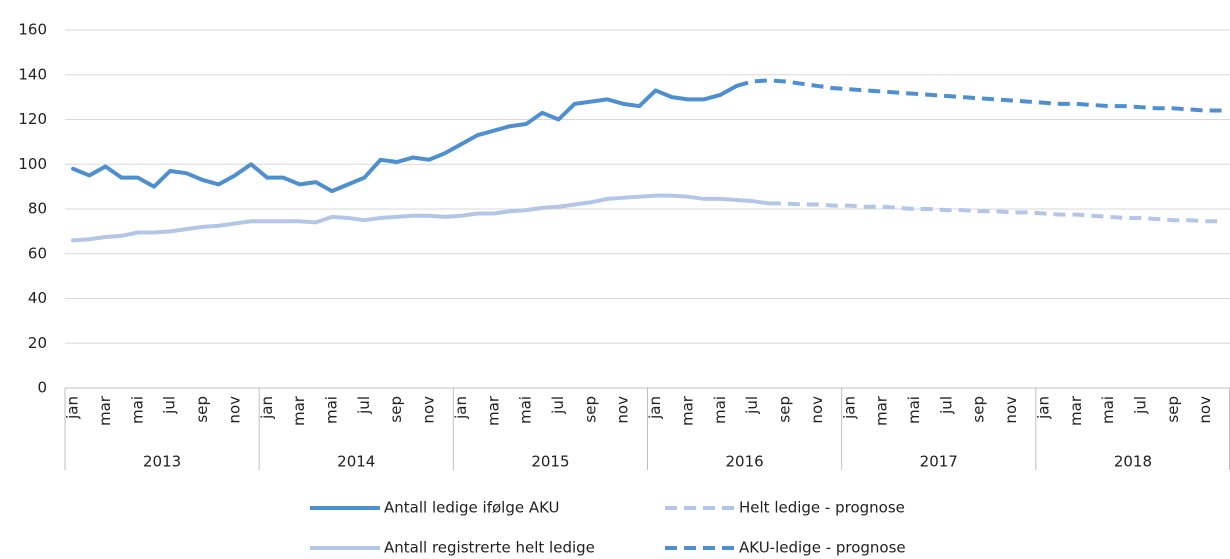 The image size is (1230, 559). Describe the element at coordinates (32, 164) in the screenshot. I see `y-tick-label: 100` at that location.